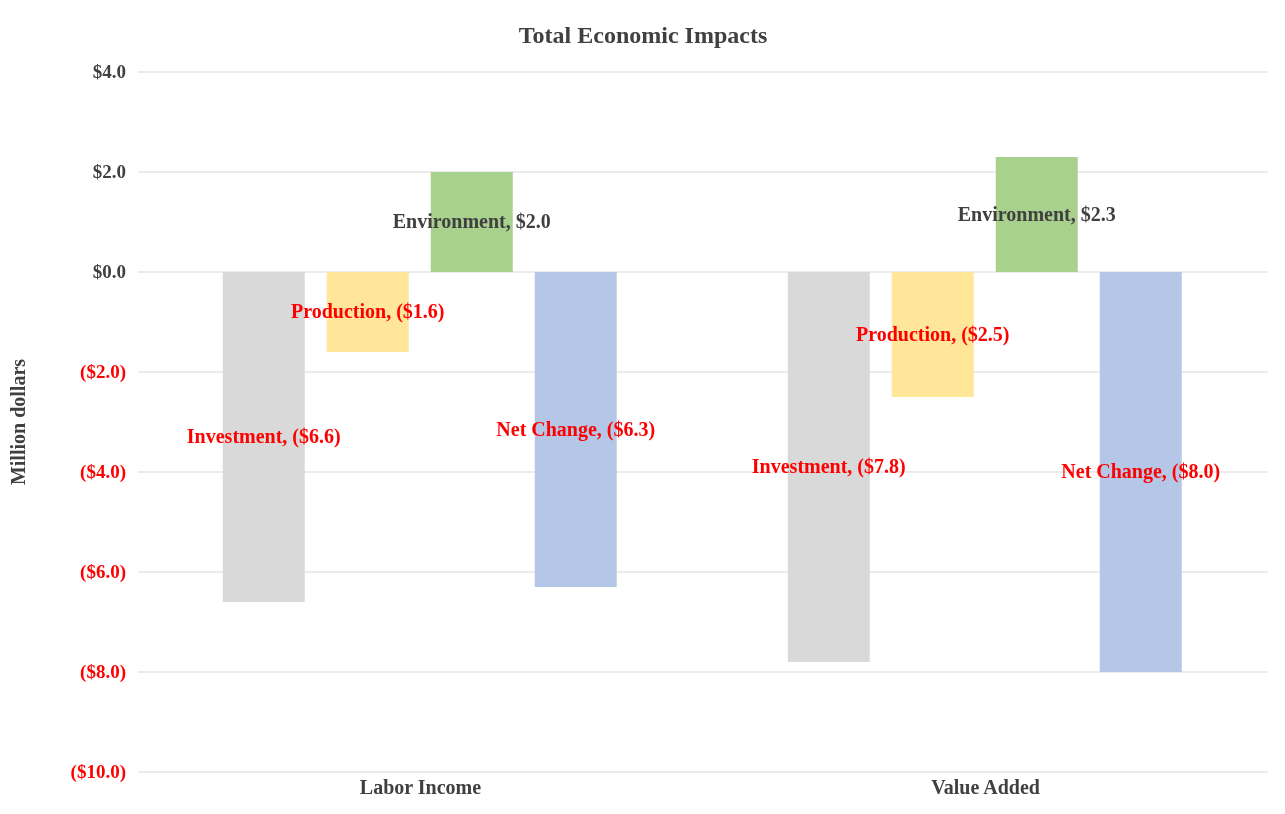  What do you see at coordinates (109, 271) in the screenshot?
I see `y-tick-label: $0.0` at bounding box center [109, 271].